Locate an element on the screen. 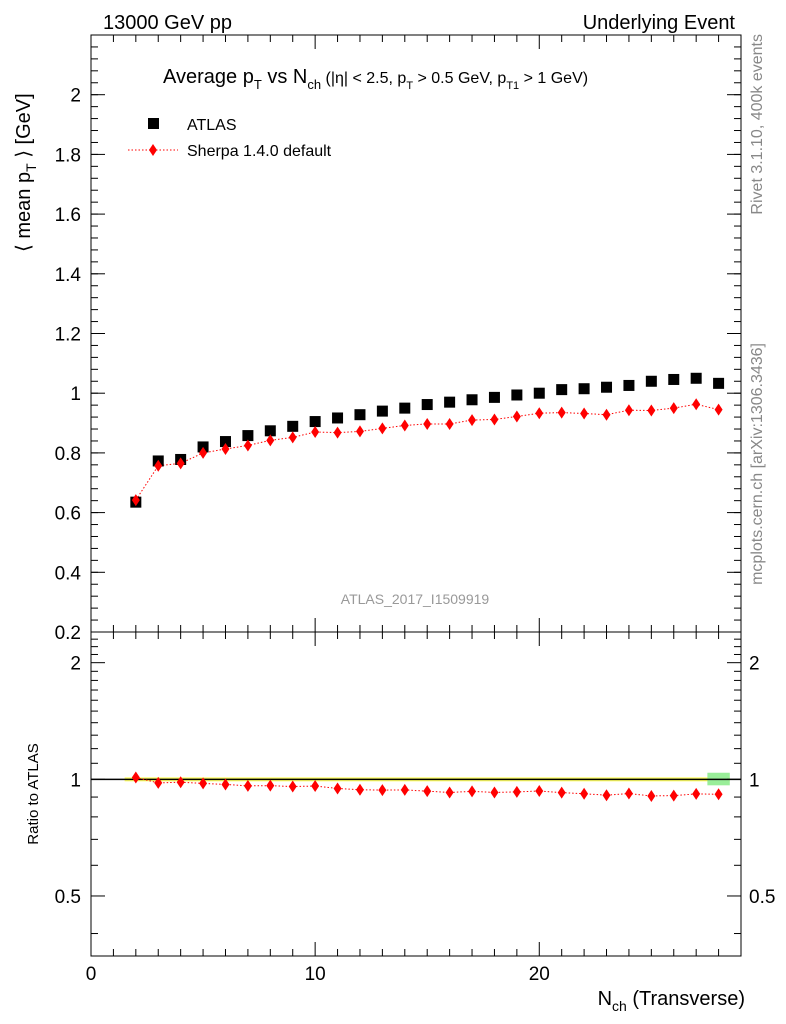  ratio-y-tick-label: 1 is located at coordinates (75, 780).